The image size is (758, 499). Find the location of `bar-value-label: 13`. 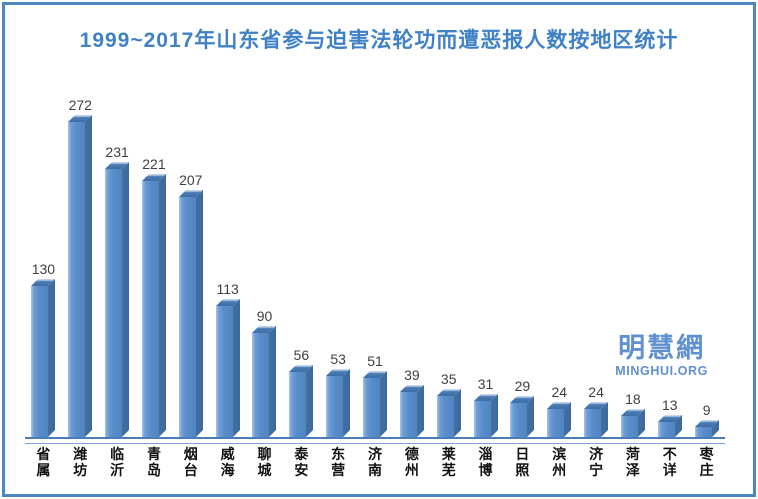

bar-value-label: 13 is located at coordinates (669, 405).